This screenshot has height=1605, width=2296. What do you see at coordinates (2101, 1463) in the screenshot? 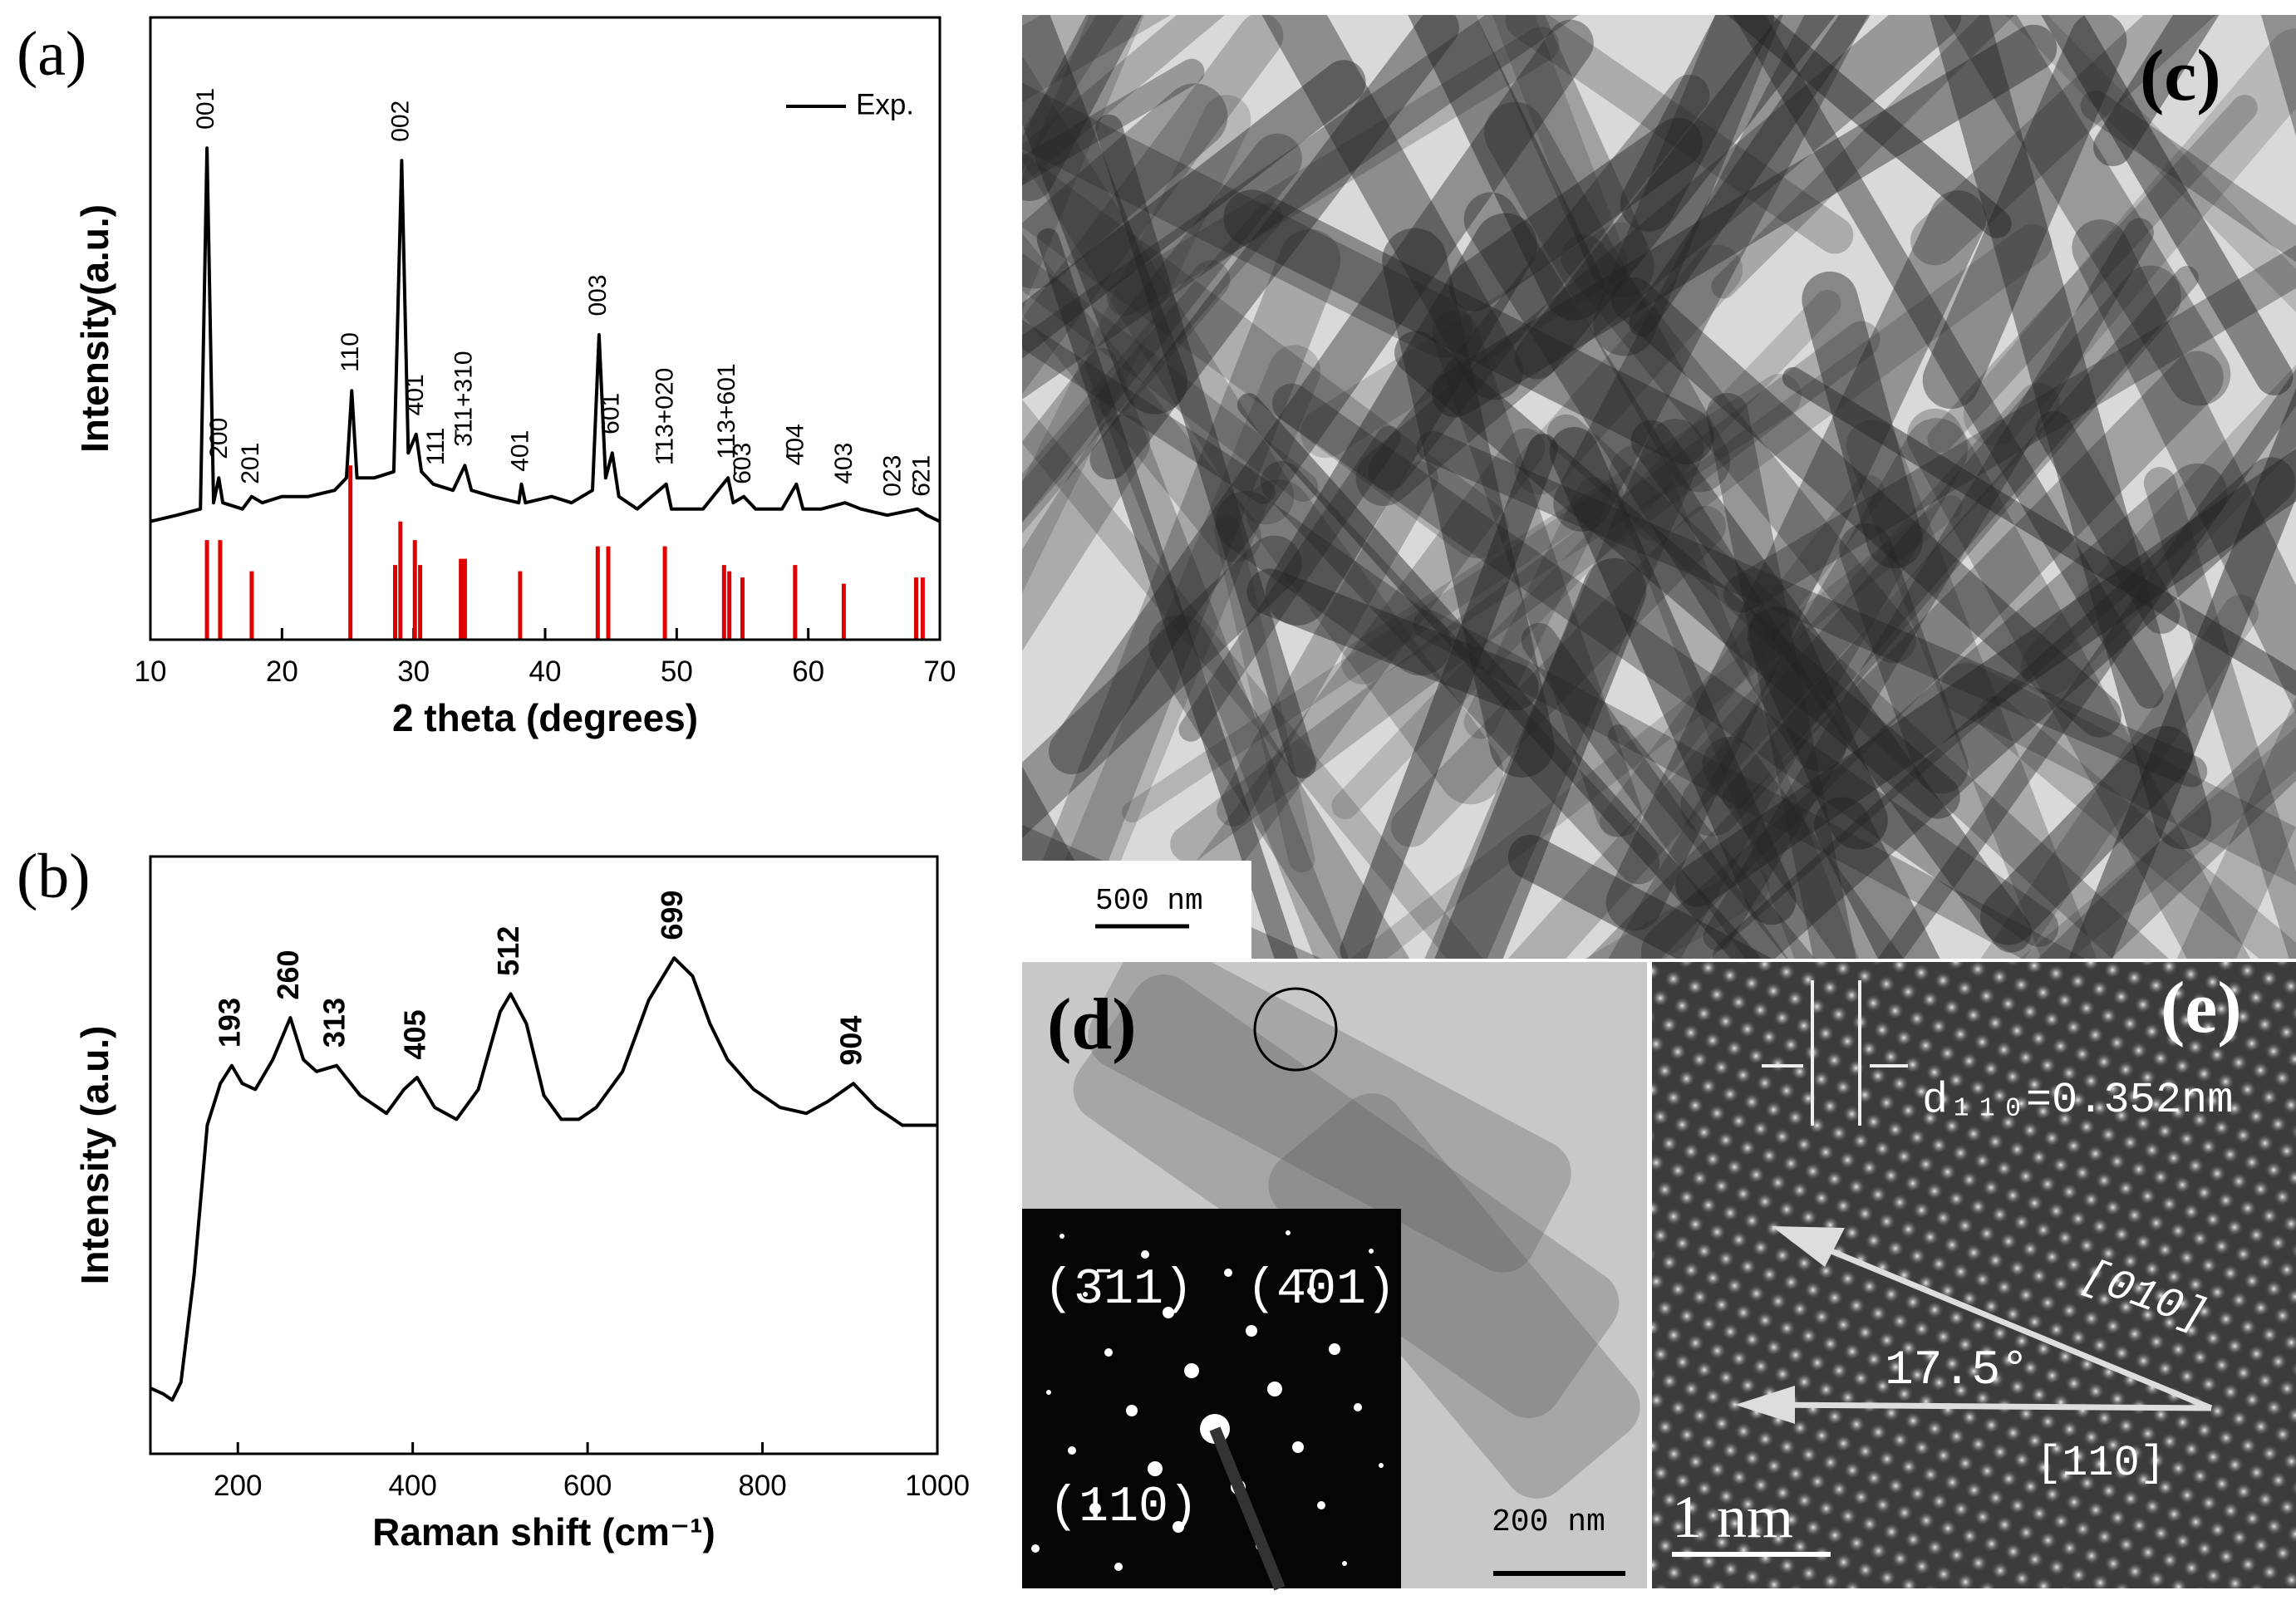
I see `direction-label: [110]` at bounding box center [2101, 1463].